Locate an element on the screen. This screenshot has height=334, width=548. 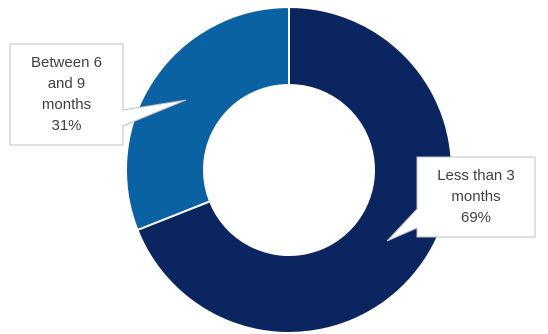
data-label-line: 31% is located at coordinates (66, 125).